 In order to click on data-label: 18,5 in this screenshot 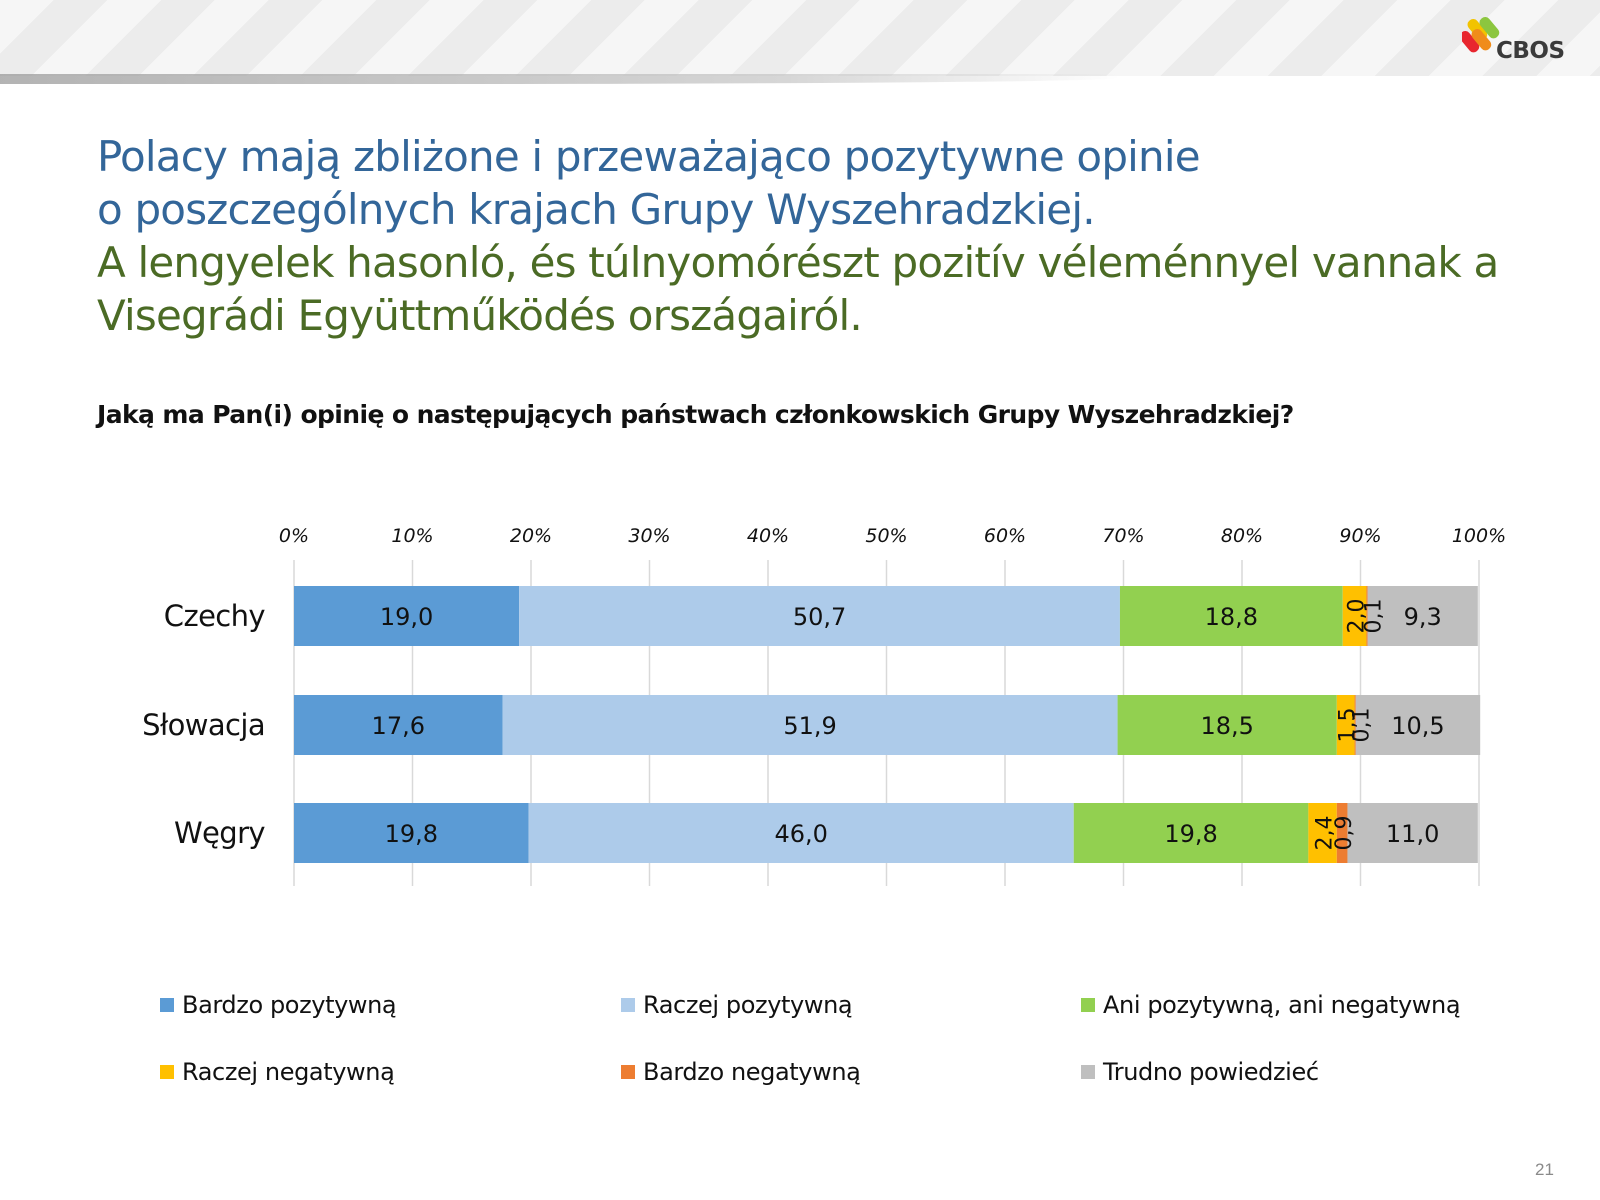, I will do `click(1226, 726)`.